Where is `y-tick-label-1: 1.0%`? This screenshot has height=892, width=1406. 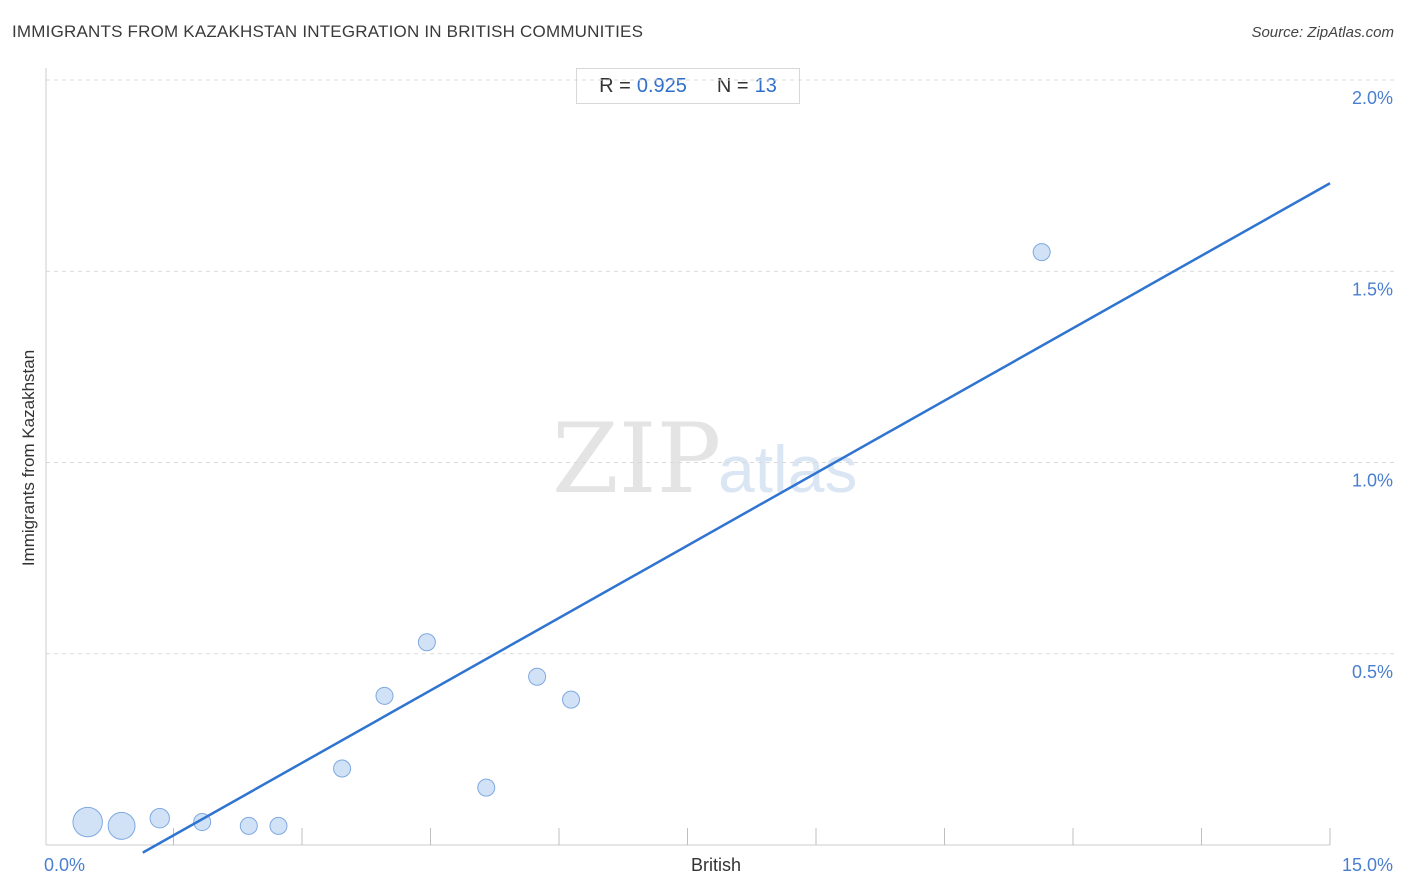
y-tick-label-1: 1.0% is located at coordinates (1372, 481).